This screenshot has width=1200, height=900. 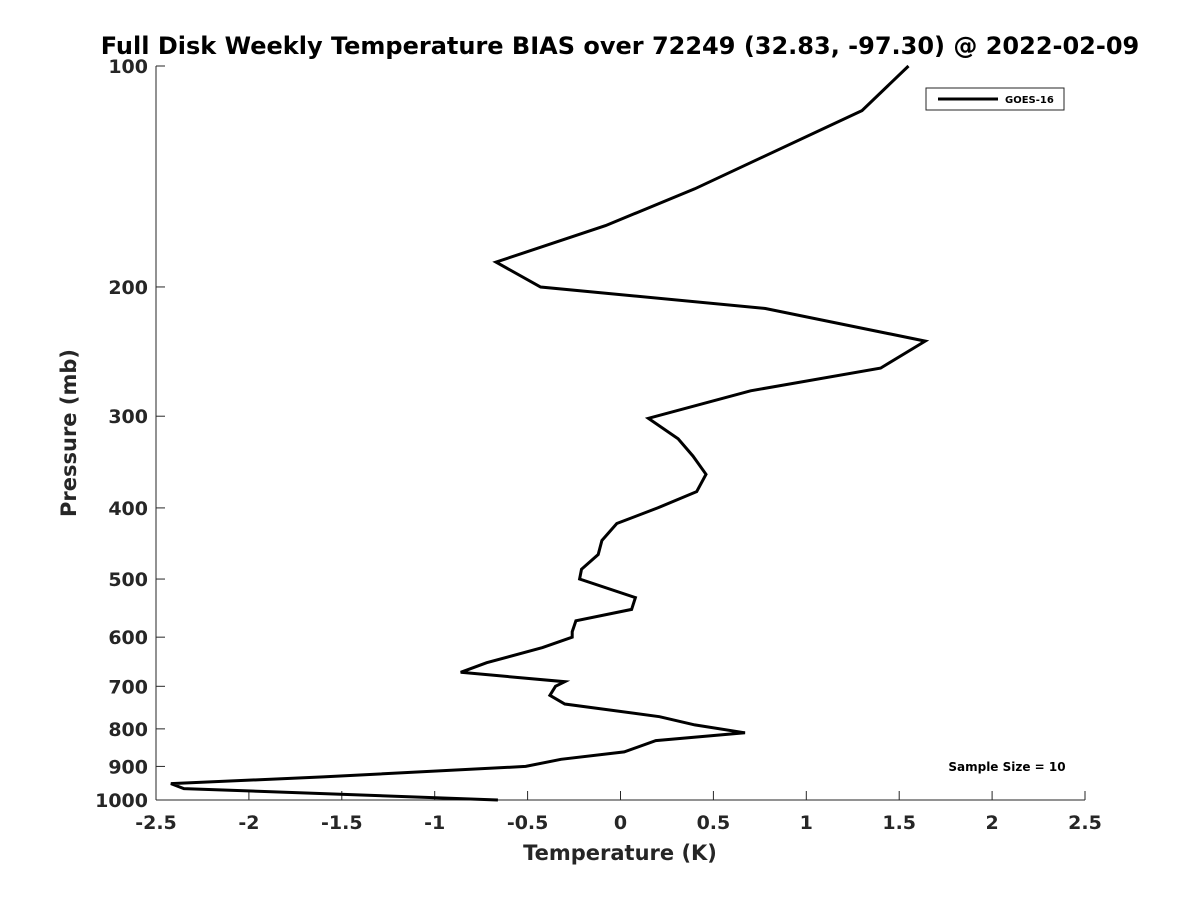 I want to click on x-tick-label: -1.5, so click(x=342, y=823).